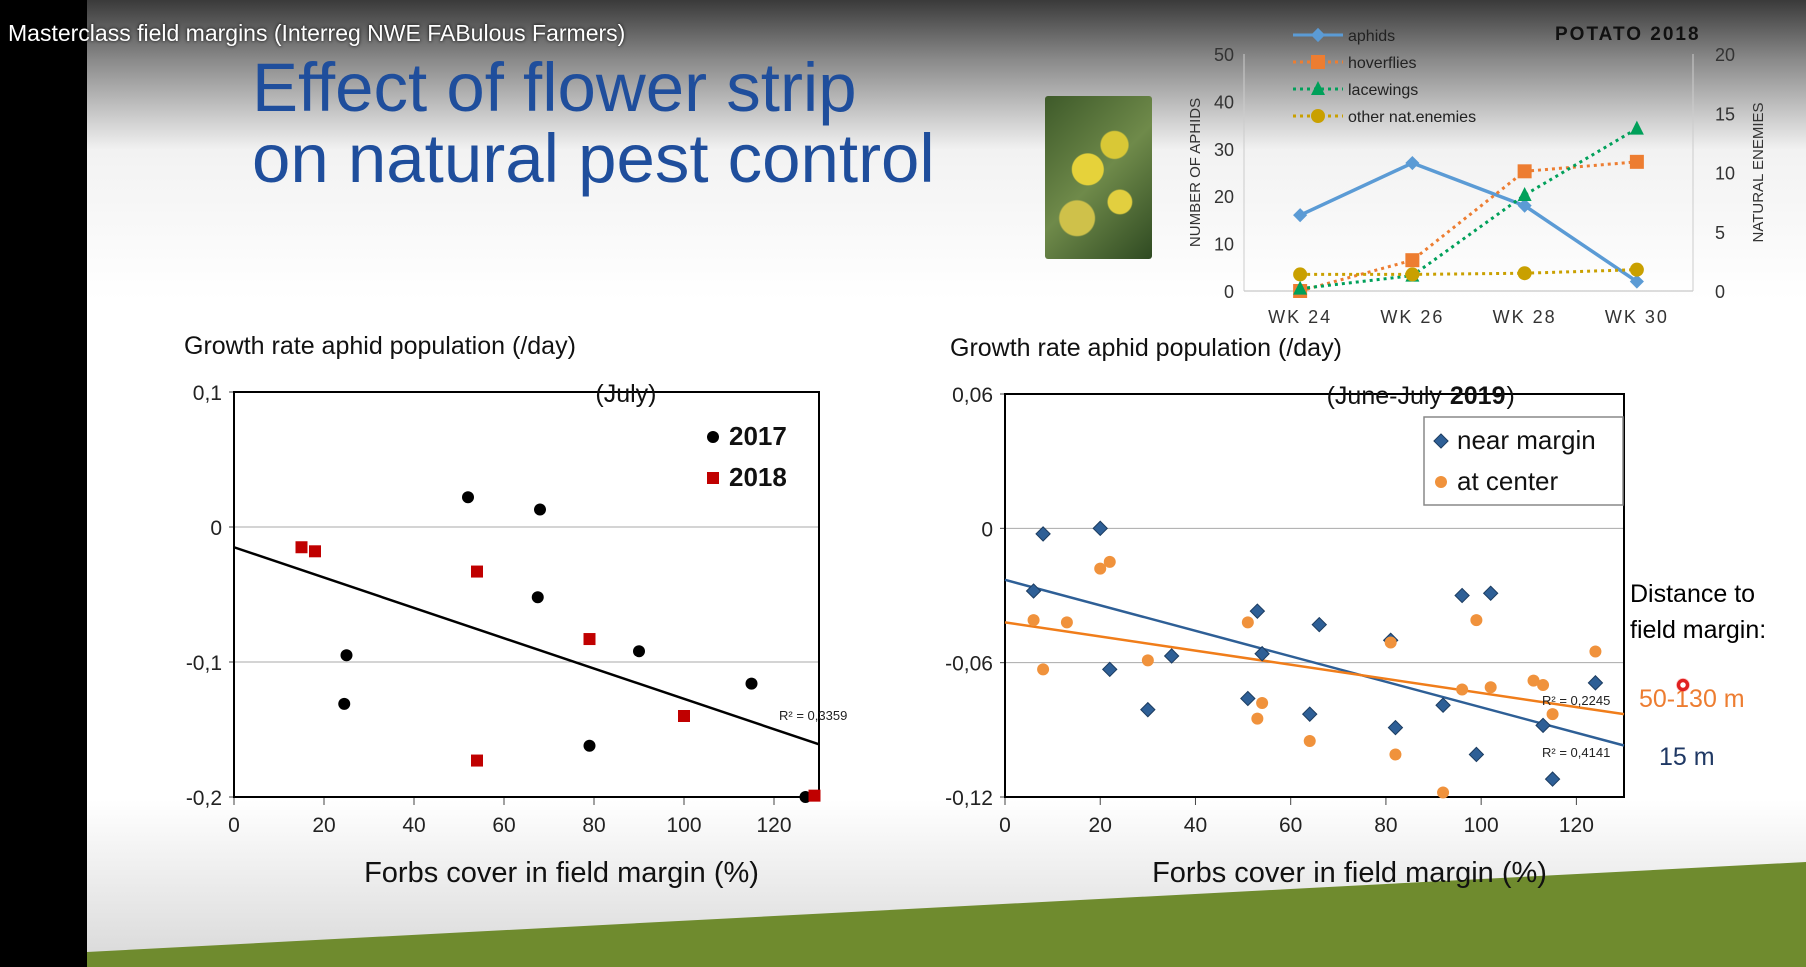  What do you see at coordinates (1195, 172) in the screenshot?
I see `y-axis-title: NUMBER OF APHIDS` at bounding box center [1195, 172].